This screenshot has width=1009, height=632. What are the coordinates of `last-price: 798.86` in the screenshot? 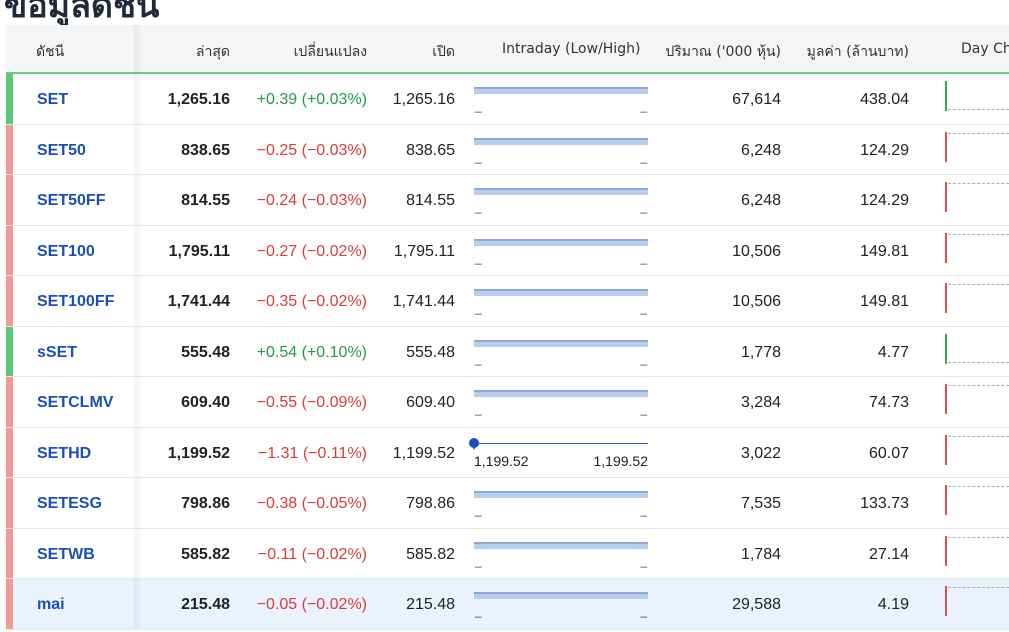 It's located at (205, 503).